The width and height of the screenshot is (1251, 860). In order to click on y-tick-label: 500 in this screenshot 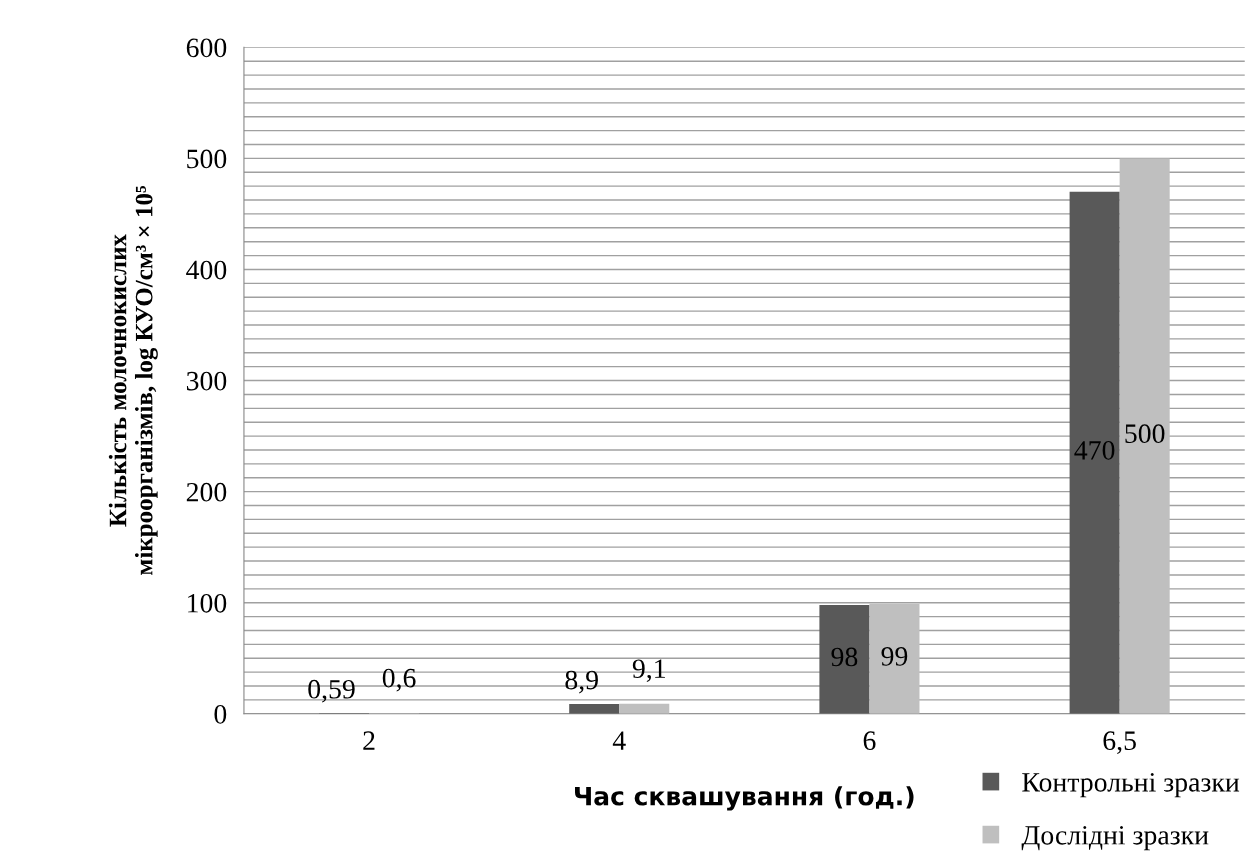, I will do `click(207, 159)`.